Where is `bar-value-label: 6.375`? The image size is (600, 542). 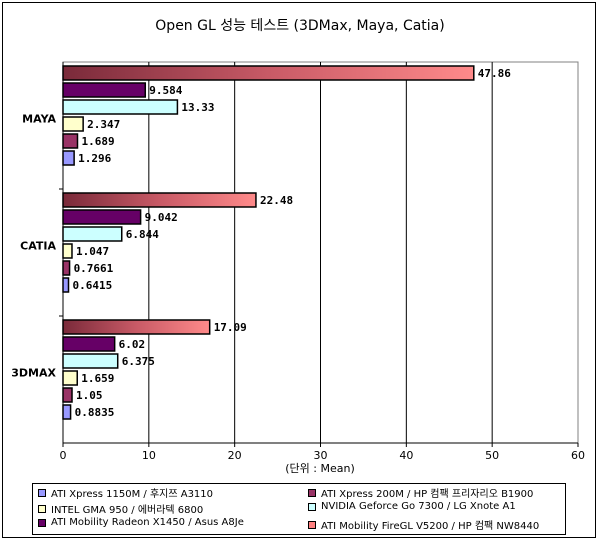
bar-value-label: 6.375 is located at coordinates (138, 361).